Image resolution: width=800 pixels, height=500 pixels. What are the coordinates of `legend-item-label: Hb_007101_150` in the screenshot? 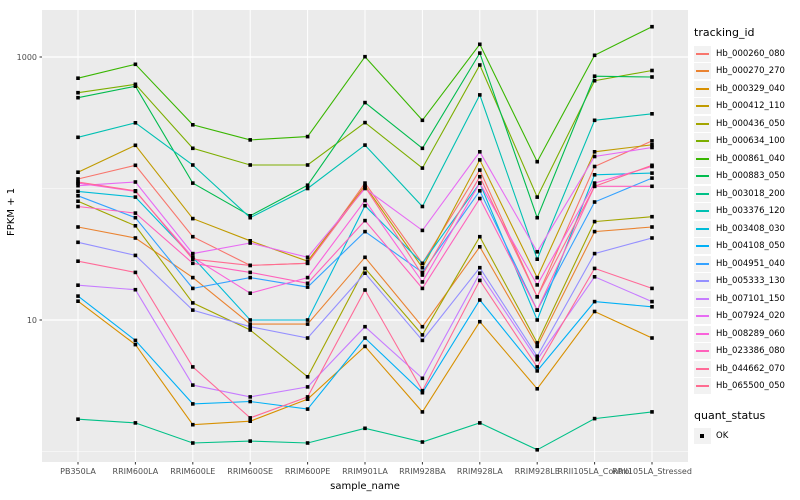 It's located at (750, 298).